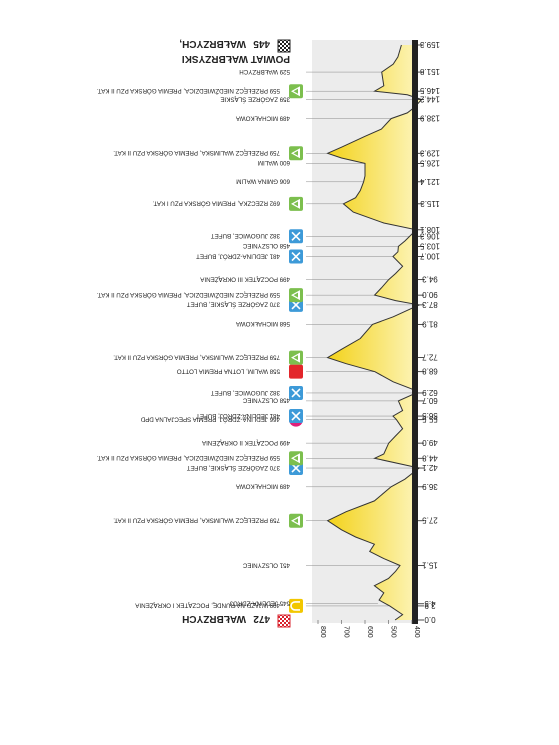 The height and width of the screenshot is (745, 559). What do you see at coordinates (429, 90) in the screenshot?
I see `km-label: 146.5` at bounding box center [429, 90].